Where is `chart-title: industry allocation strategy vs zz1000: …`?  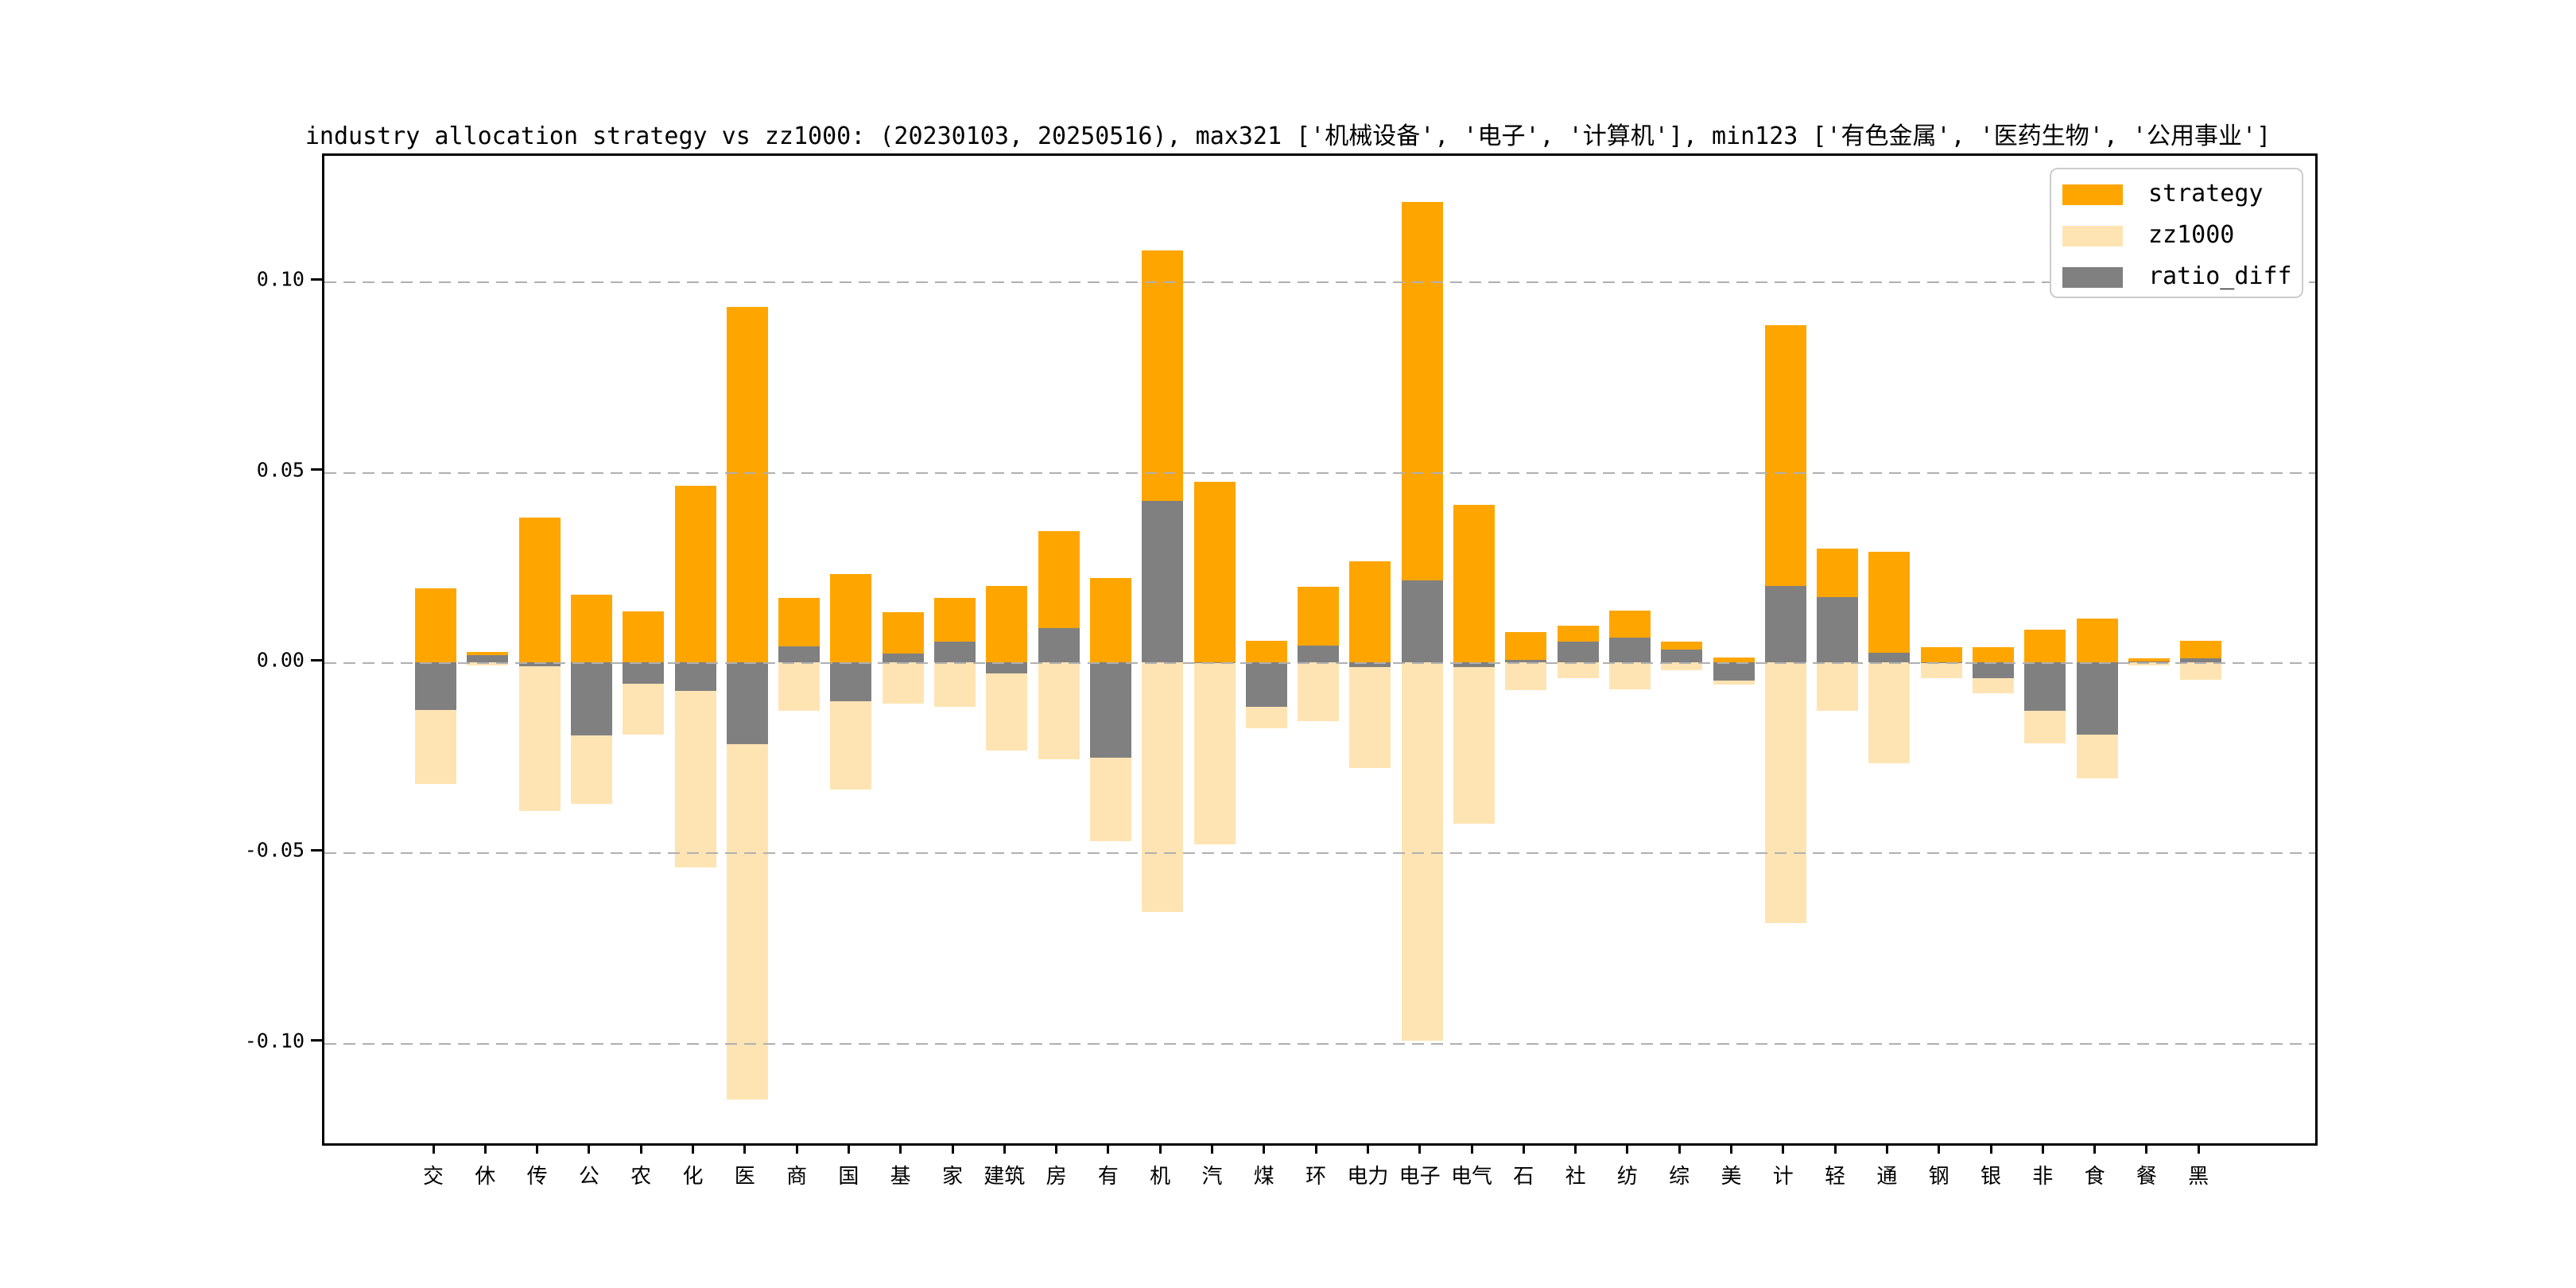
chart-title: industry allocation strategy vs zz1000: … is located at coordinates (1288, 136).